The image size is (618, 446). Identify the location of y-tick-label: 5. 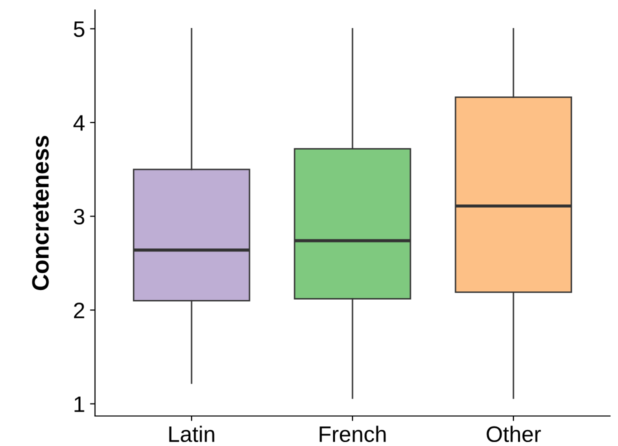
(79, 30).